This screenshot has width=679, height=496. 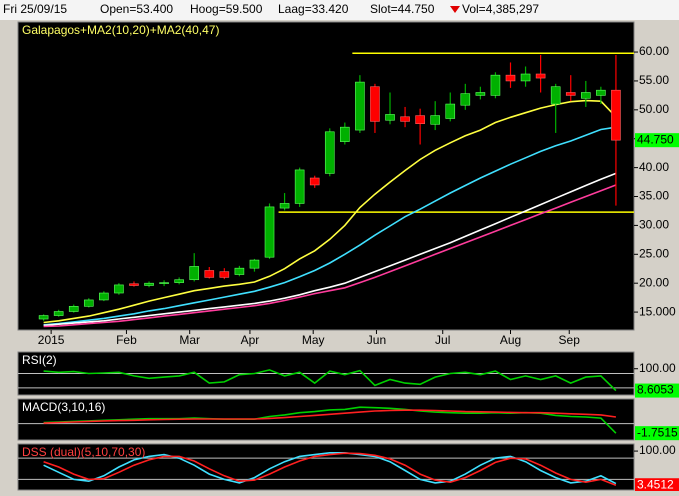 I want to click on x-tick-label: Feb, so click(x=126, y=340).